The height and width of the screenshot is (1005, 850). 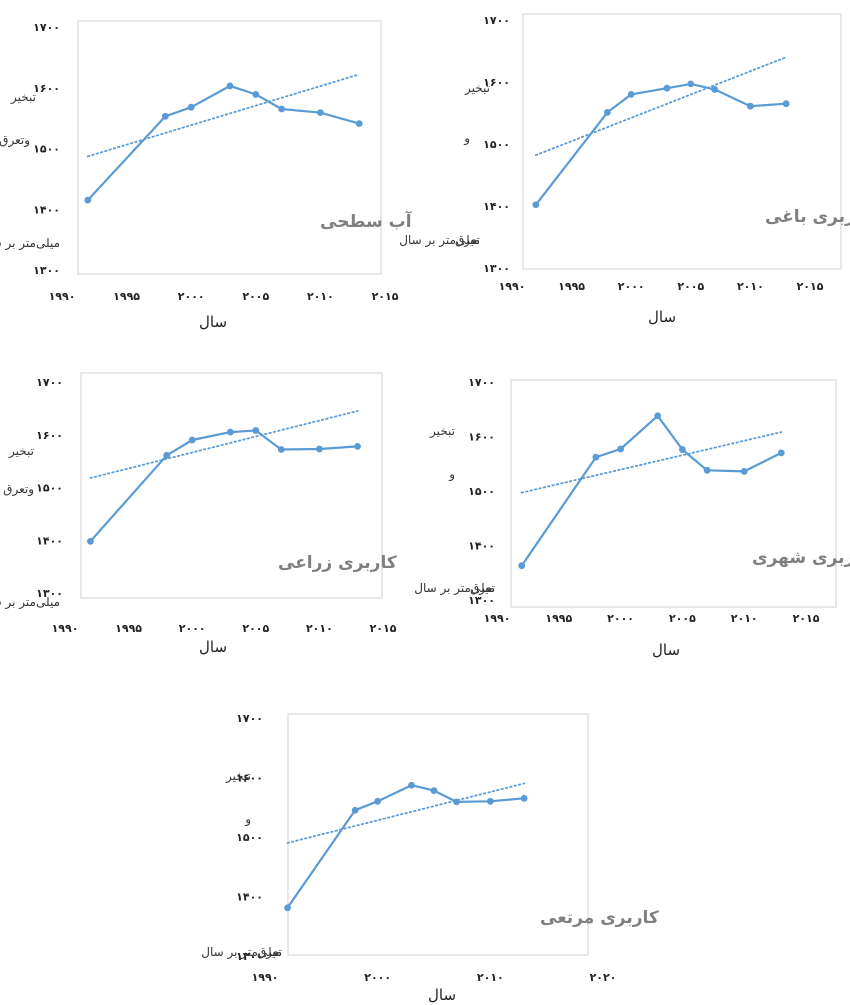 What do you see at coordinates (603, 977) in the screenshot?
I see `x-tick-label: ۲۰۲۰` at bounding box center [603, 977].